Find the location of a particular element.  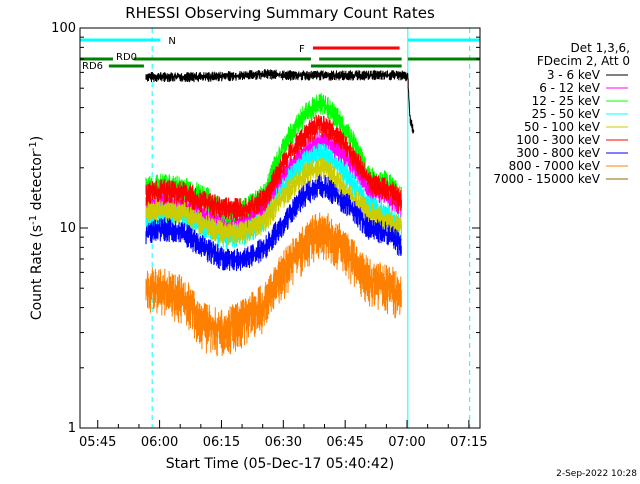

y-label-part-2: detector is located at coordinates (37, 183).